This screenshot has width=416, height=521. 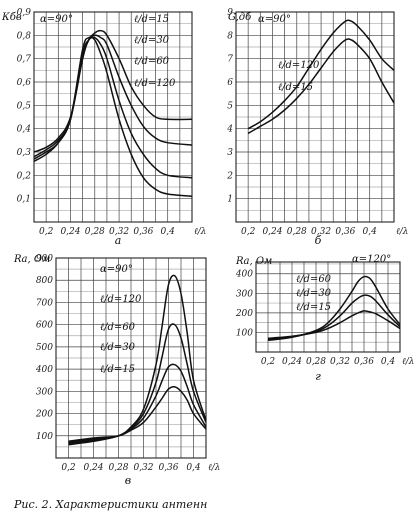 What do you see at coordinates (93, 468) in the screenshot?
I see `x-tick-label-v: 0,24` at bounding box center [93, 468].